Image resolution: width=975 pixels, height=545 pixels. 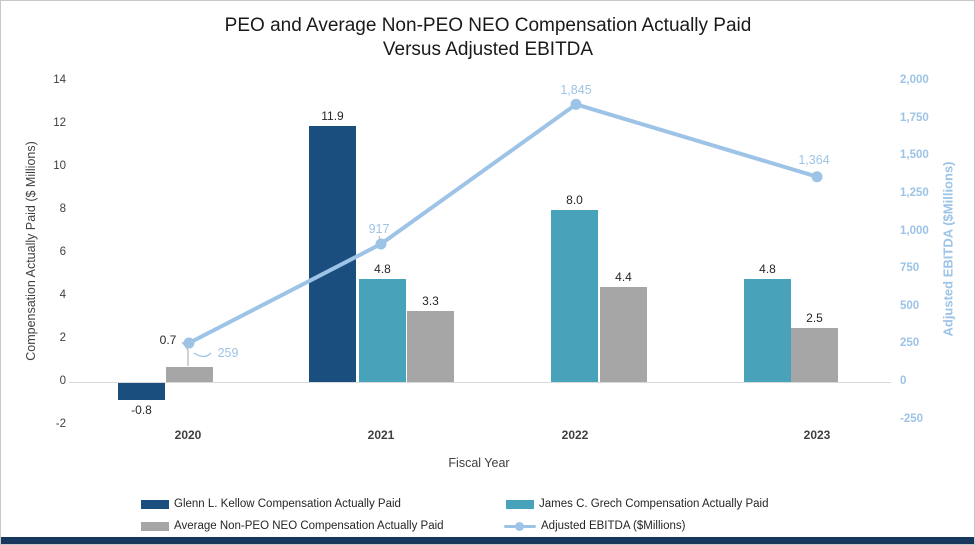 I want to click on left-tick-label: 14, so click(x=59, y=80).